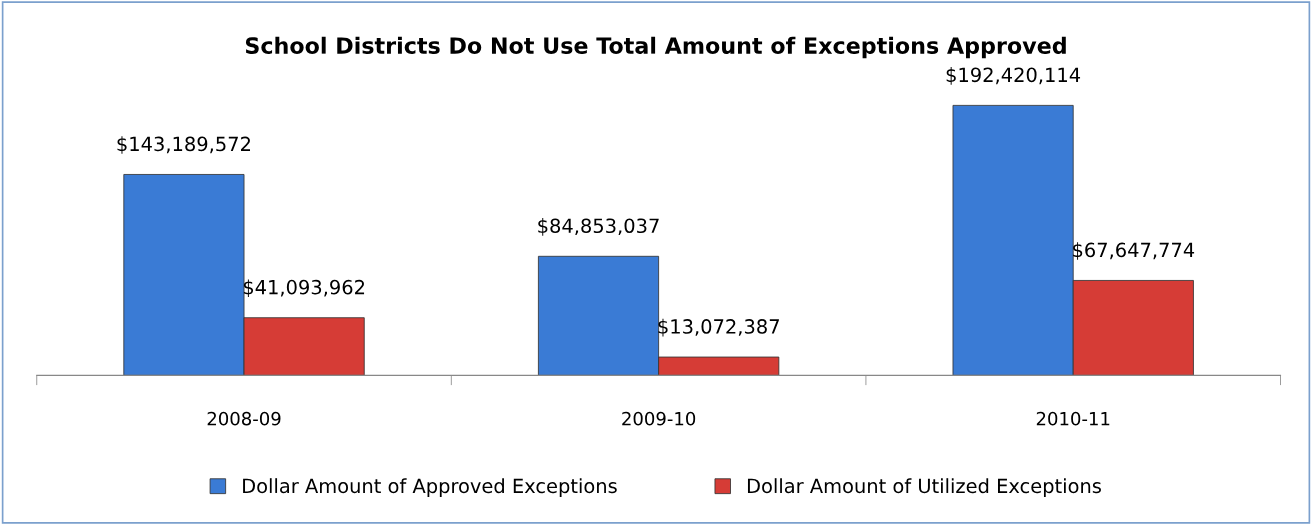 Image resolution: width=1312 pixels, height=525 pixels. What do you see at coordinates (1073, 418) in the screenshot?
I see `x-tick-label: 2010-11` at bounding box center [1073, 418].